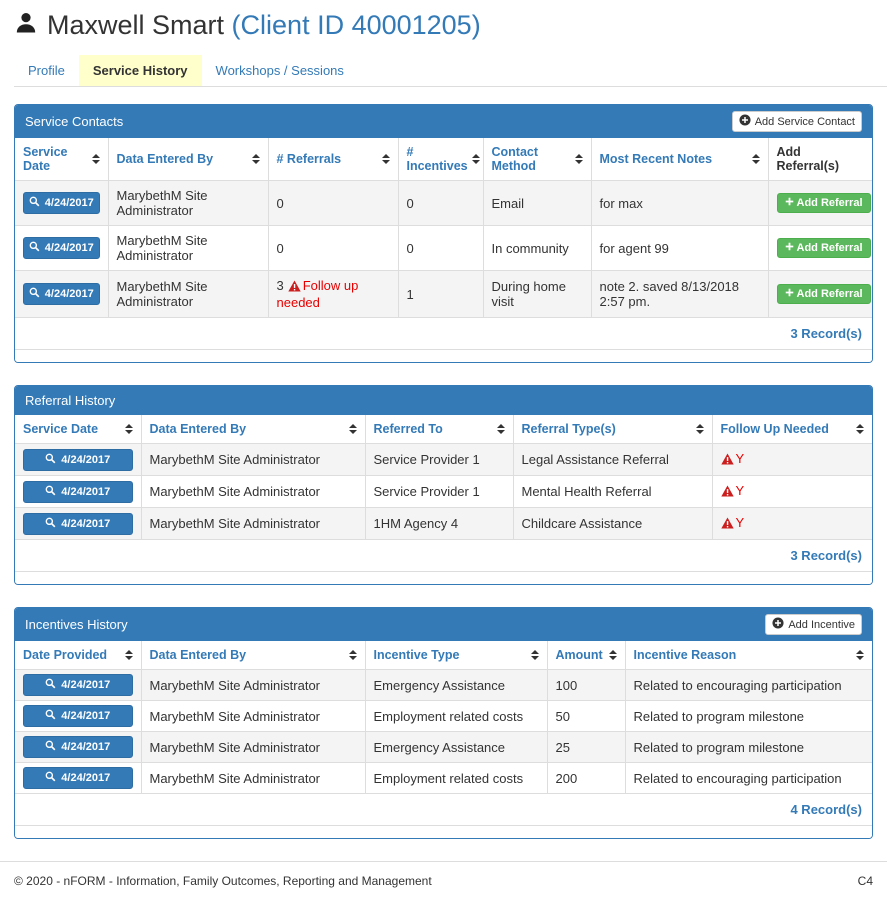 The image size is (887, 908). What do you see at coordinates (443, 333) in the screenshot?
I see `record-count: 3 Record(s)` at bounding box center [443, 333].